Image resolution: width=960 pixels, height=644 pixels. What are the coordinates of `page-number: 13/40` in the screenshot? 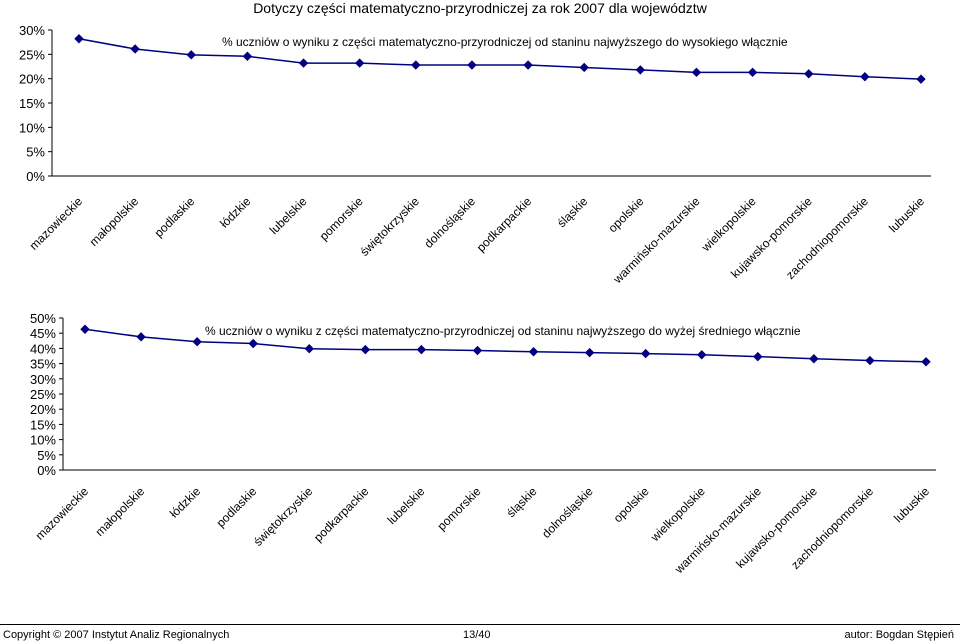 It's located at (477, 635).